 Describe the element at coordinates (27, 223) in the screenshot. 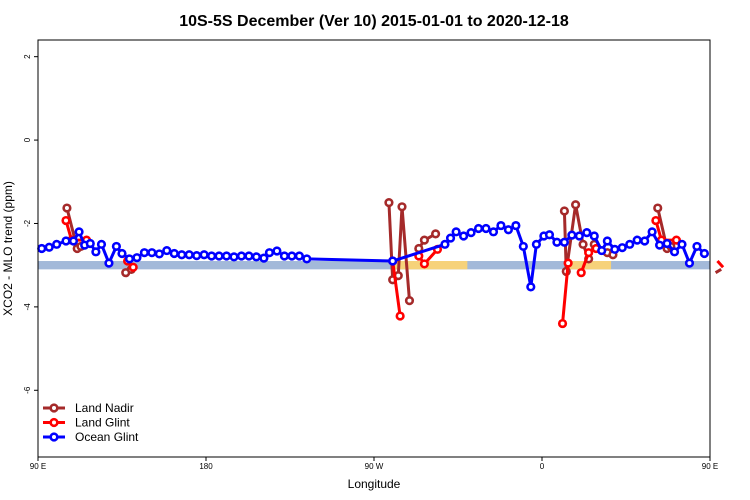

I see `y-tick-label: -2` at that location.